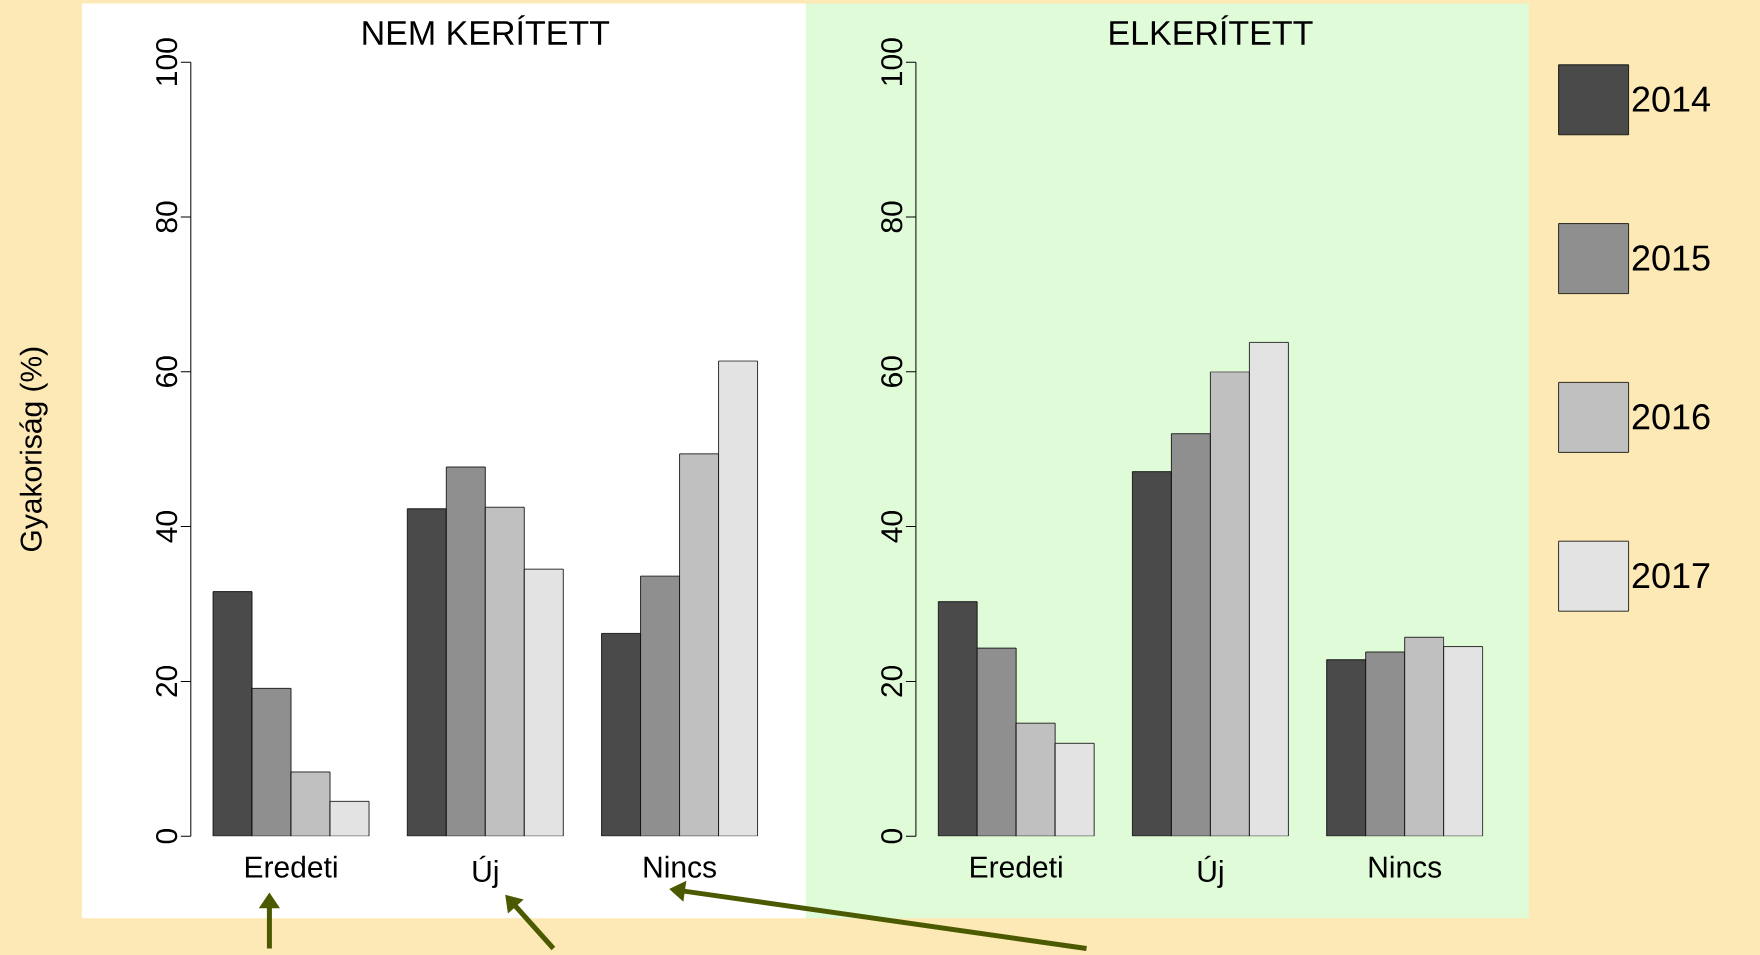  Describe the element at coordinates (33, 449) in the screenshot. I see `y-axis-title: Gyakoriság (%)` at that location.